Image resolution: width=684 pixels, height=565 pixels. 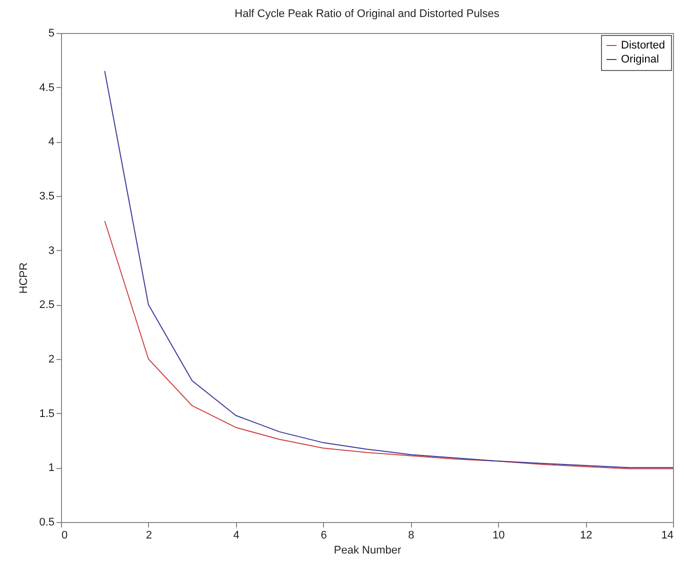 What do you see at coordinates (51, 250) in the screenshot?
I see `y-tick-label: 3` at bounding box center [51, 250].